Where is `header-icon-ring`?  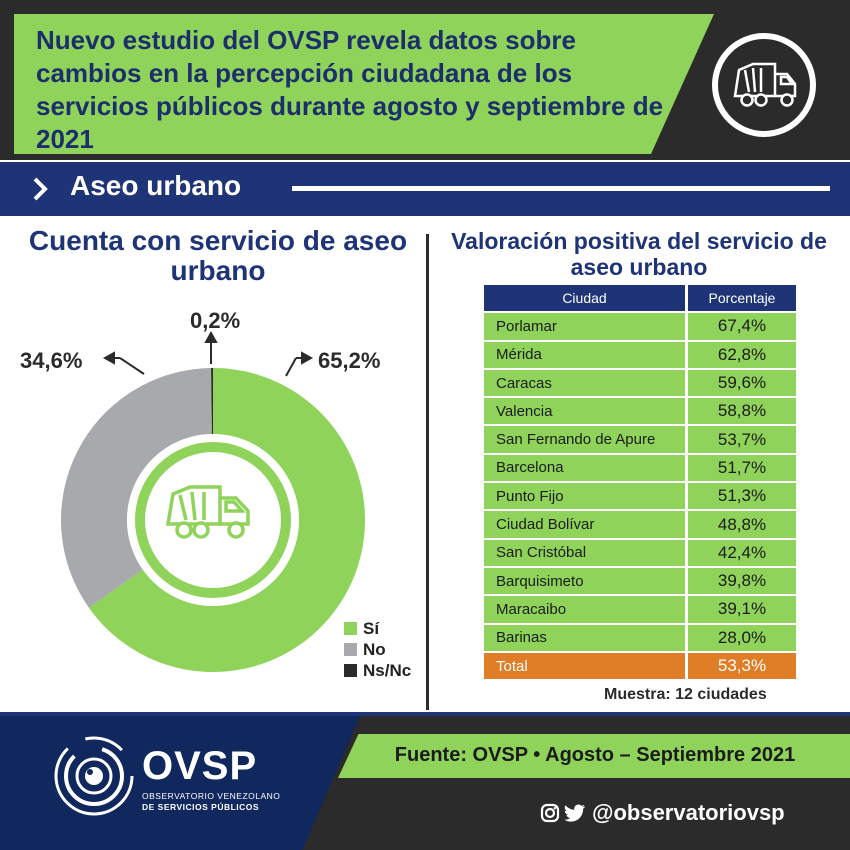 header-icon-ring is located at coordinates (764, 85).